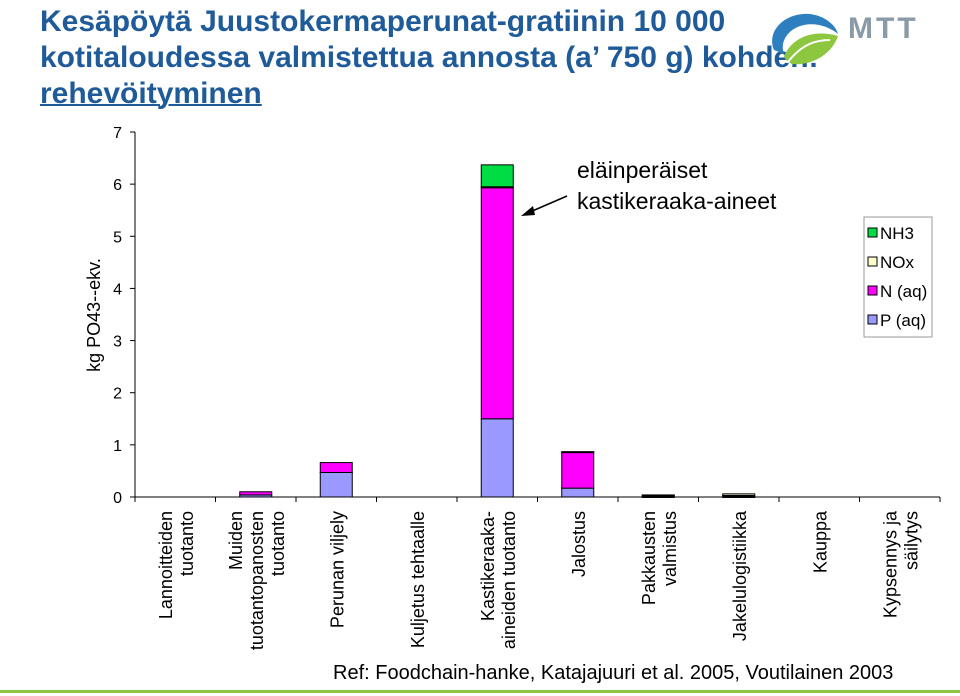  I want to click on footer-divider, so click(480, 691).